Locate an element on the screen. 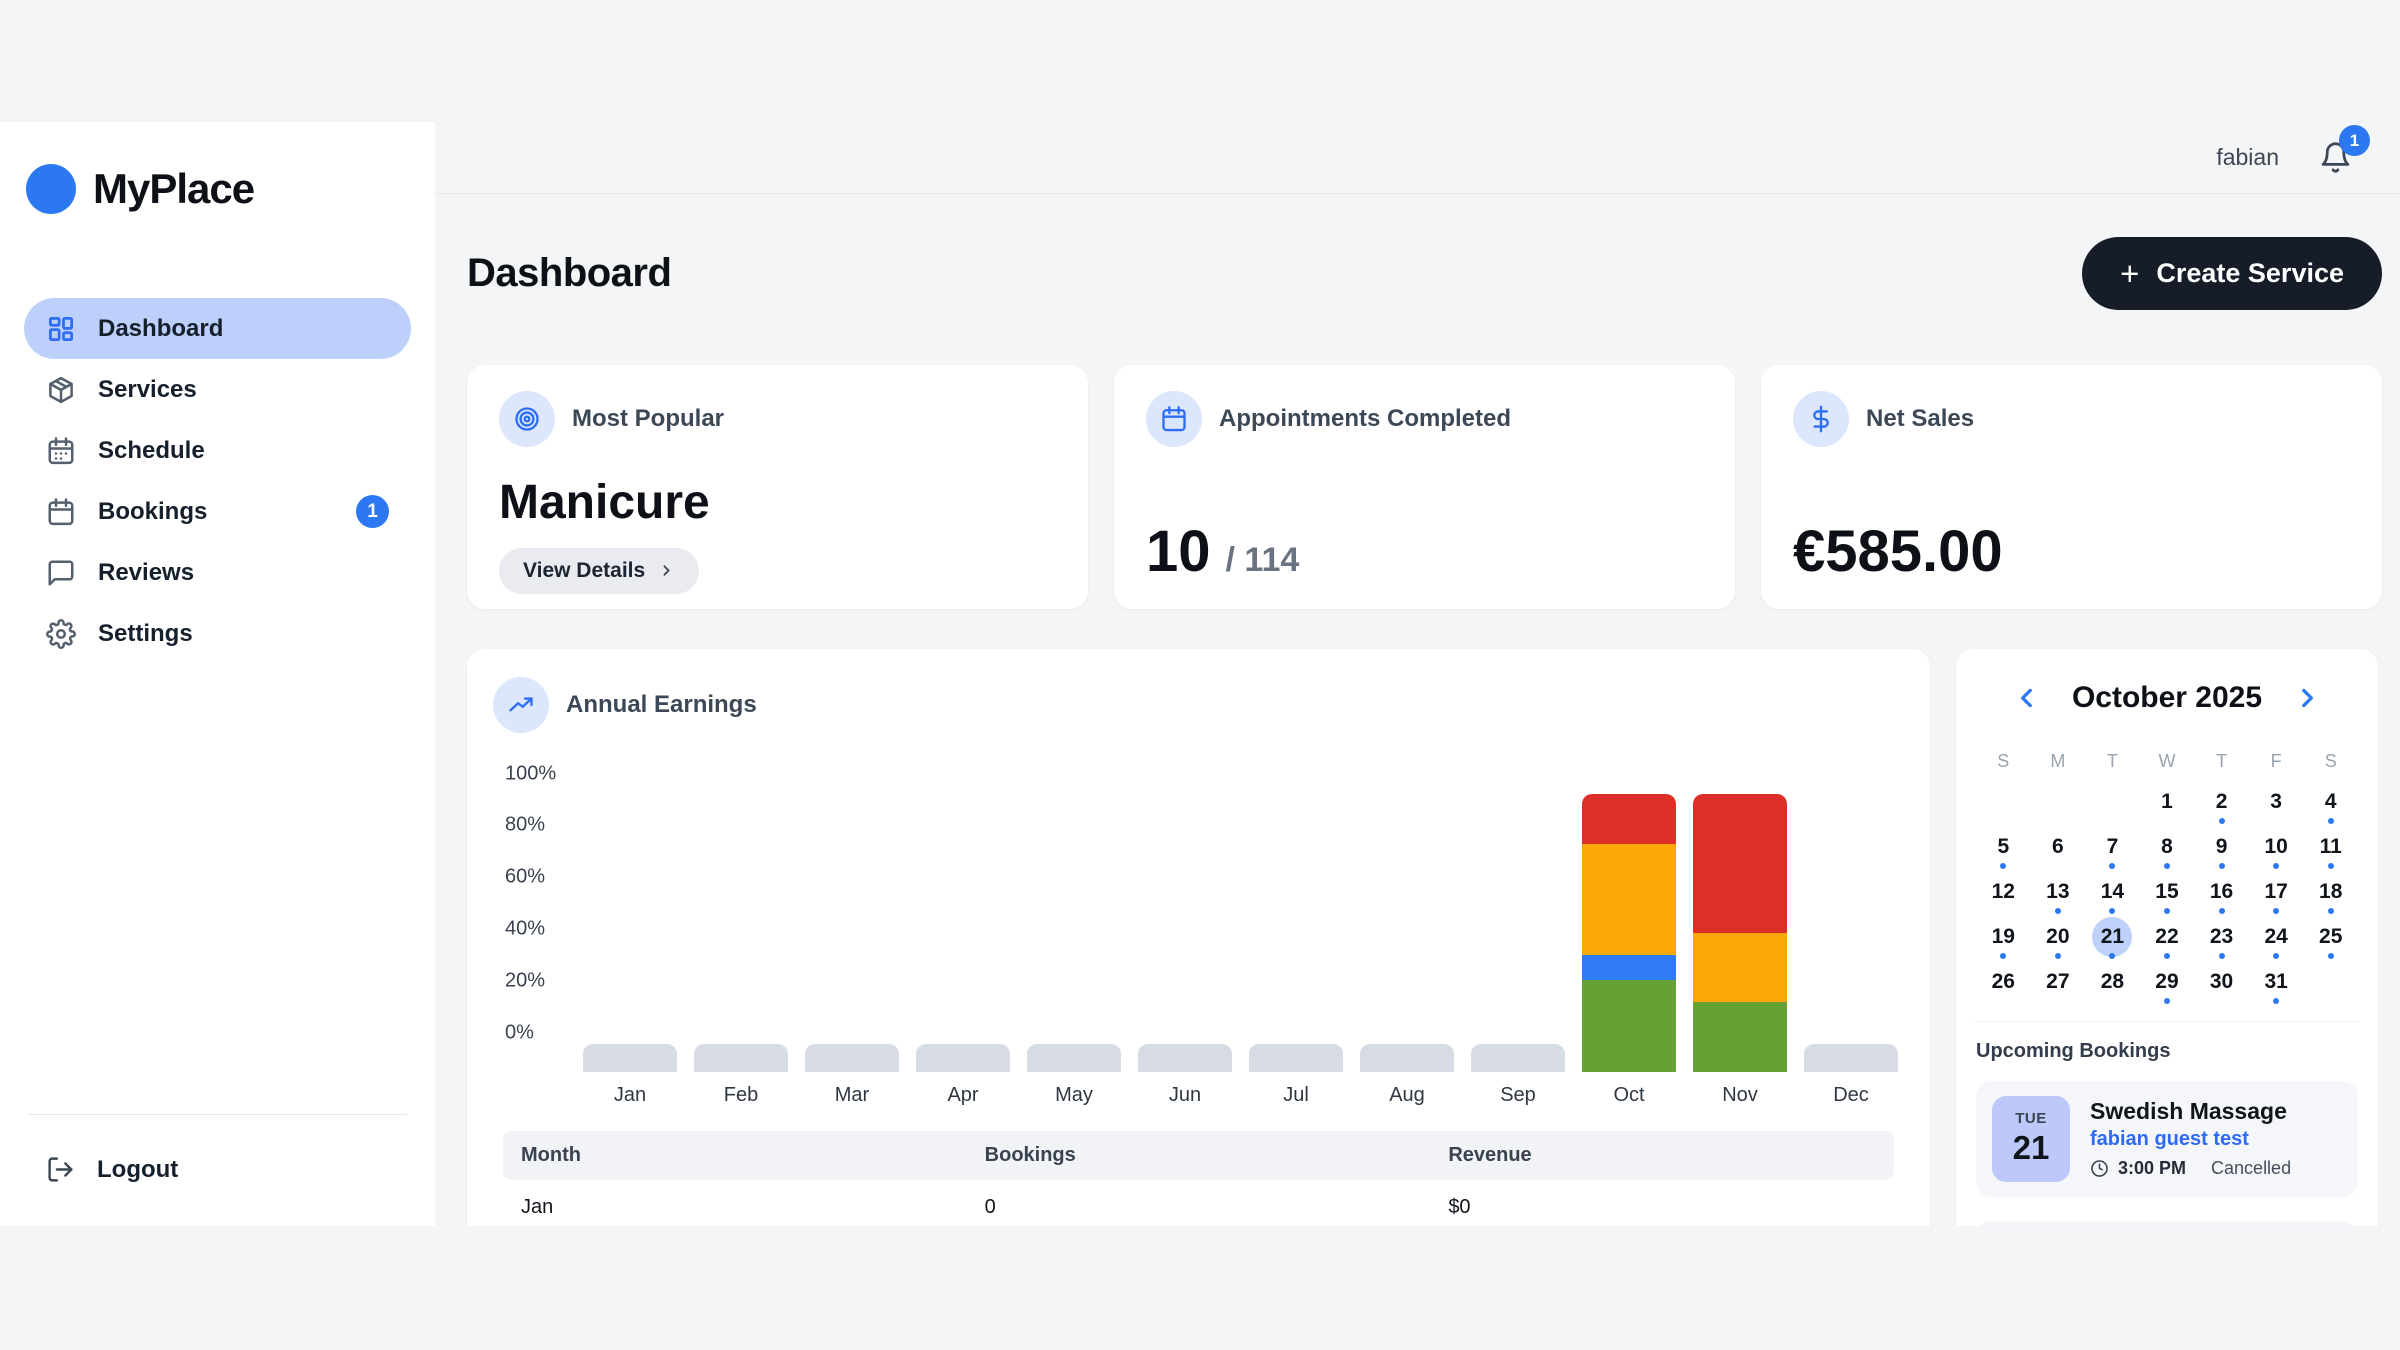  chevron-right-icon is located at coordinates (2308, 697).